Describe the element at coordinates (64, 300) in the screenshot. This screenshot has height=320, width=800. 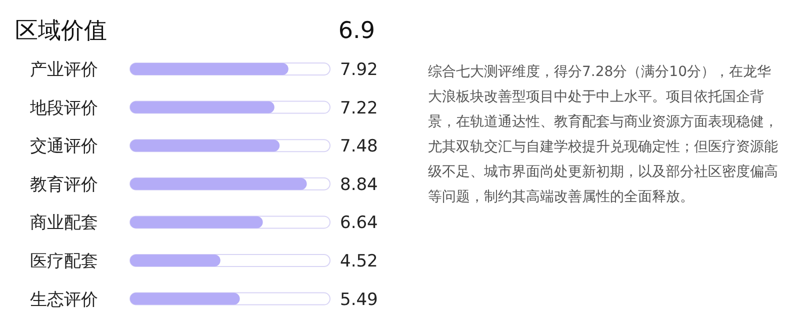
I see `category-label: 生态评价` at that location.